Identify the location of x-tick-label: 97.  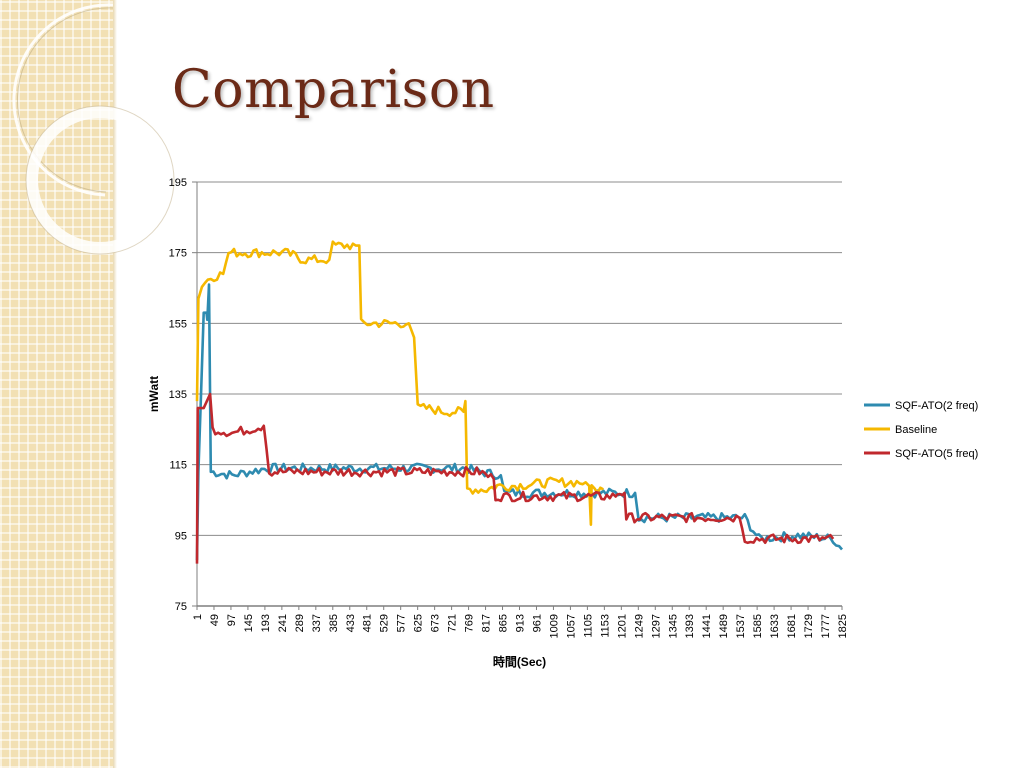
(232, 620).